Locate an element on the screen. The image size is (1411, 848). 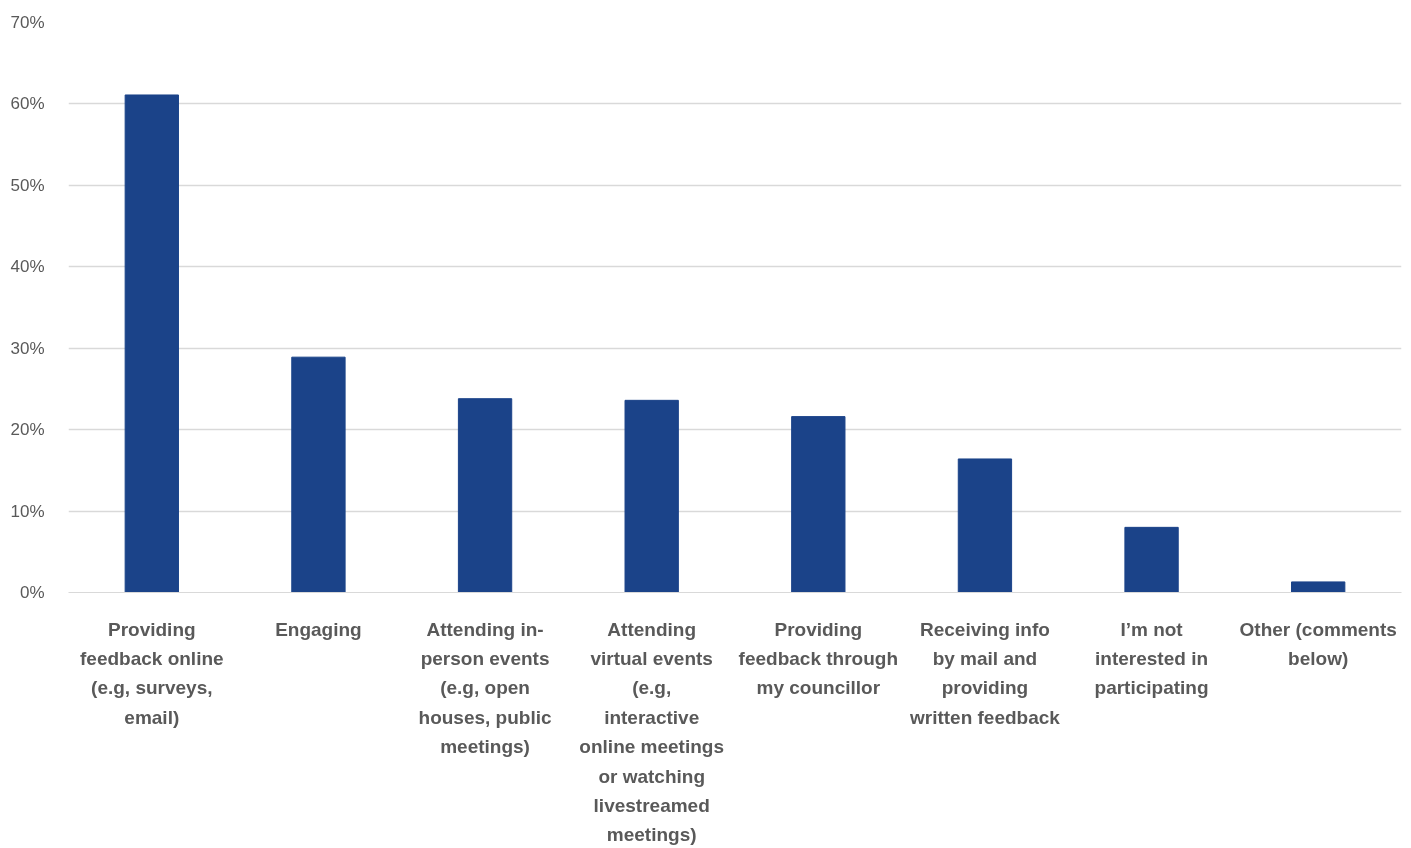
x-tick-label: Attending in-person events (e.g, open houses, public meetings) is located at coordinates (485, 688).